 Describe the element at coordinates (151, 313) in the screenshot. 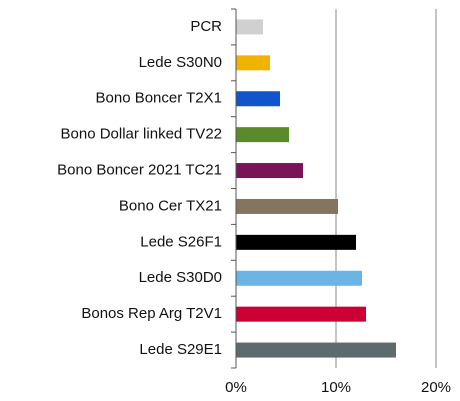

I see `y-tick-label: Bonos Rep Arg T2V1` at that location.